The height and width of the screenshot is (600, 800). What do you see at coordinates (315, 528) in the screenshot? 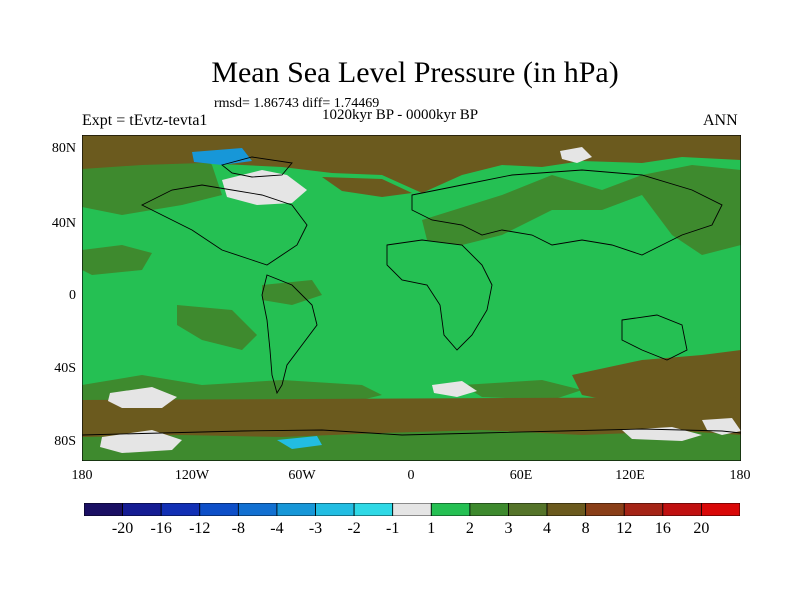
I see `colorbar-label: -3` at bounding box center [315, 528].